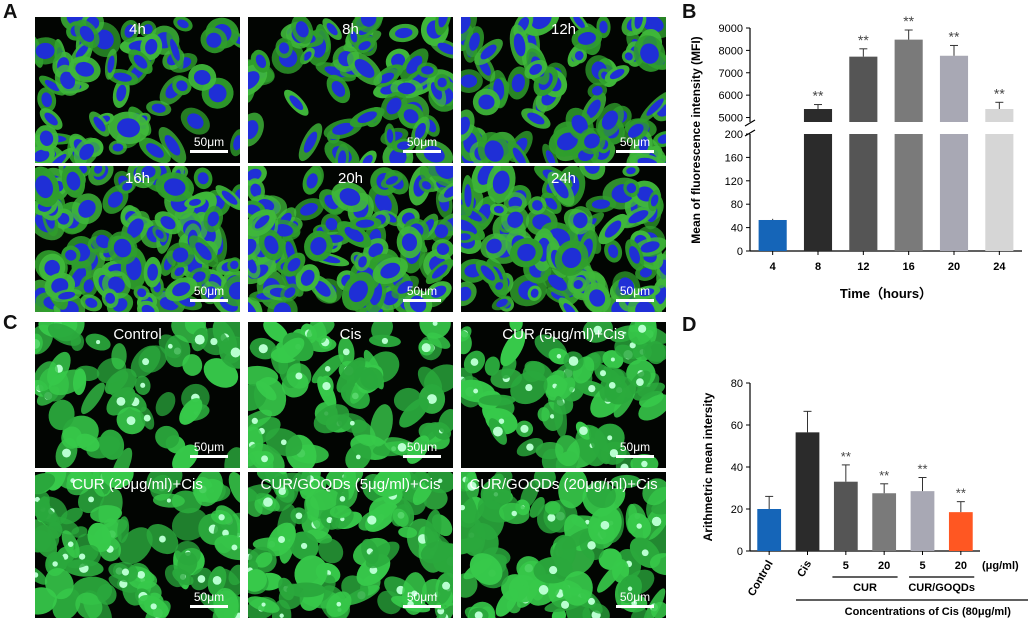  What do you see at coordinates (731, 119) in the screenshot?
I see `y-tick-label: 5000` at bounding box center [731, 119].